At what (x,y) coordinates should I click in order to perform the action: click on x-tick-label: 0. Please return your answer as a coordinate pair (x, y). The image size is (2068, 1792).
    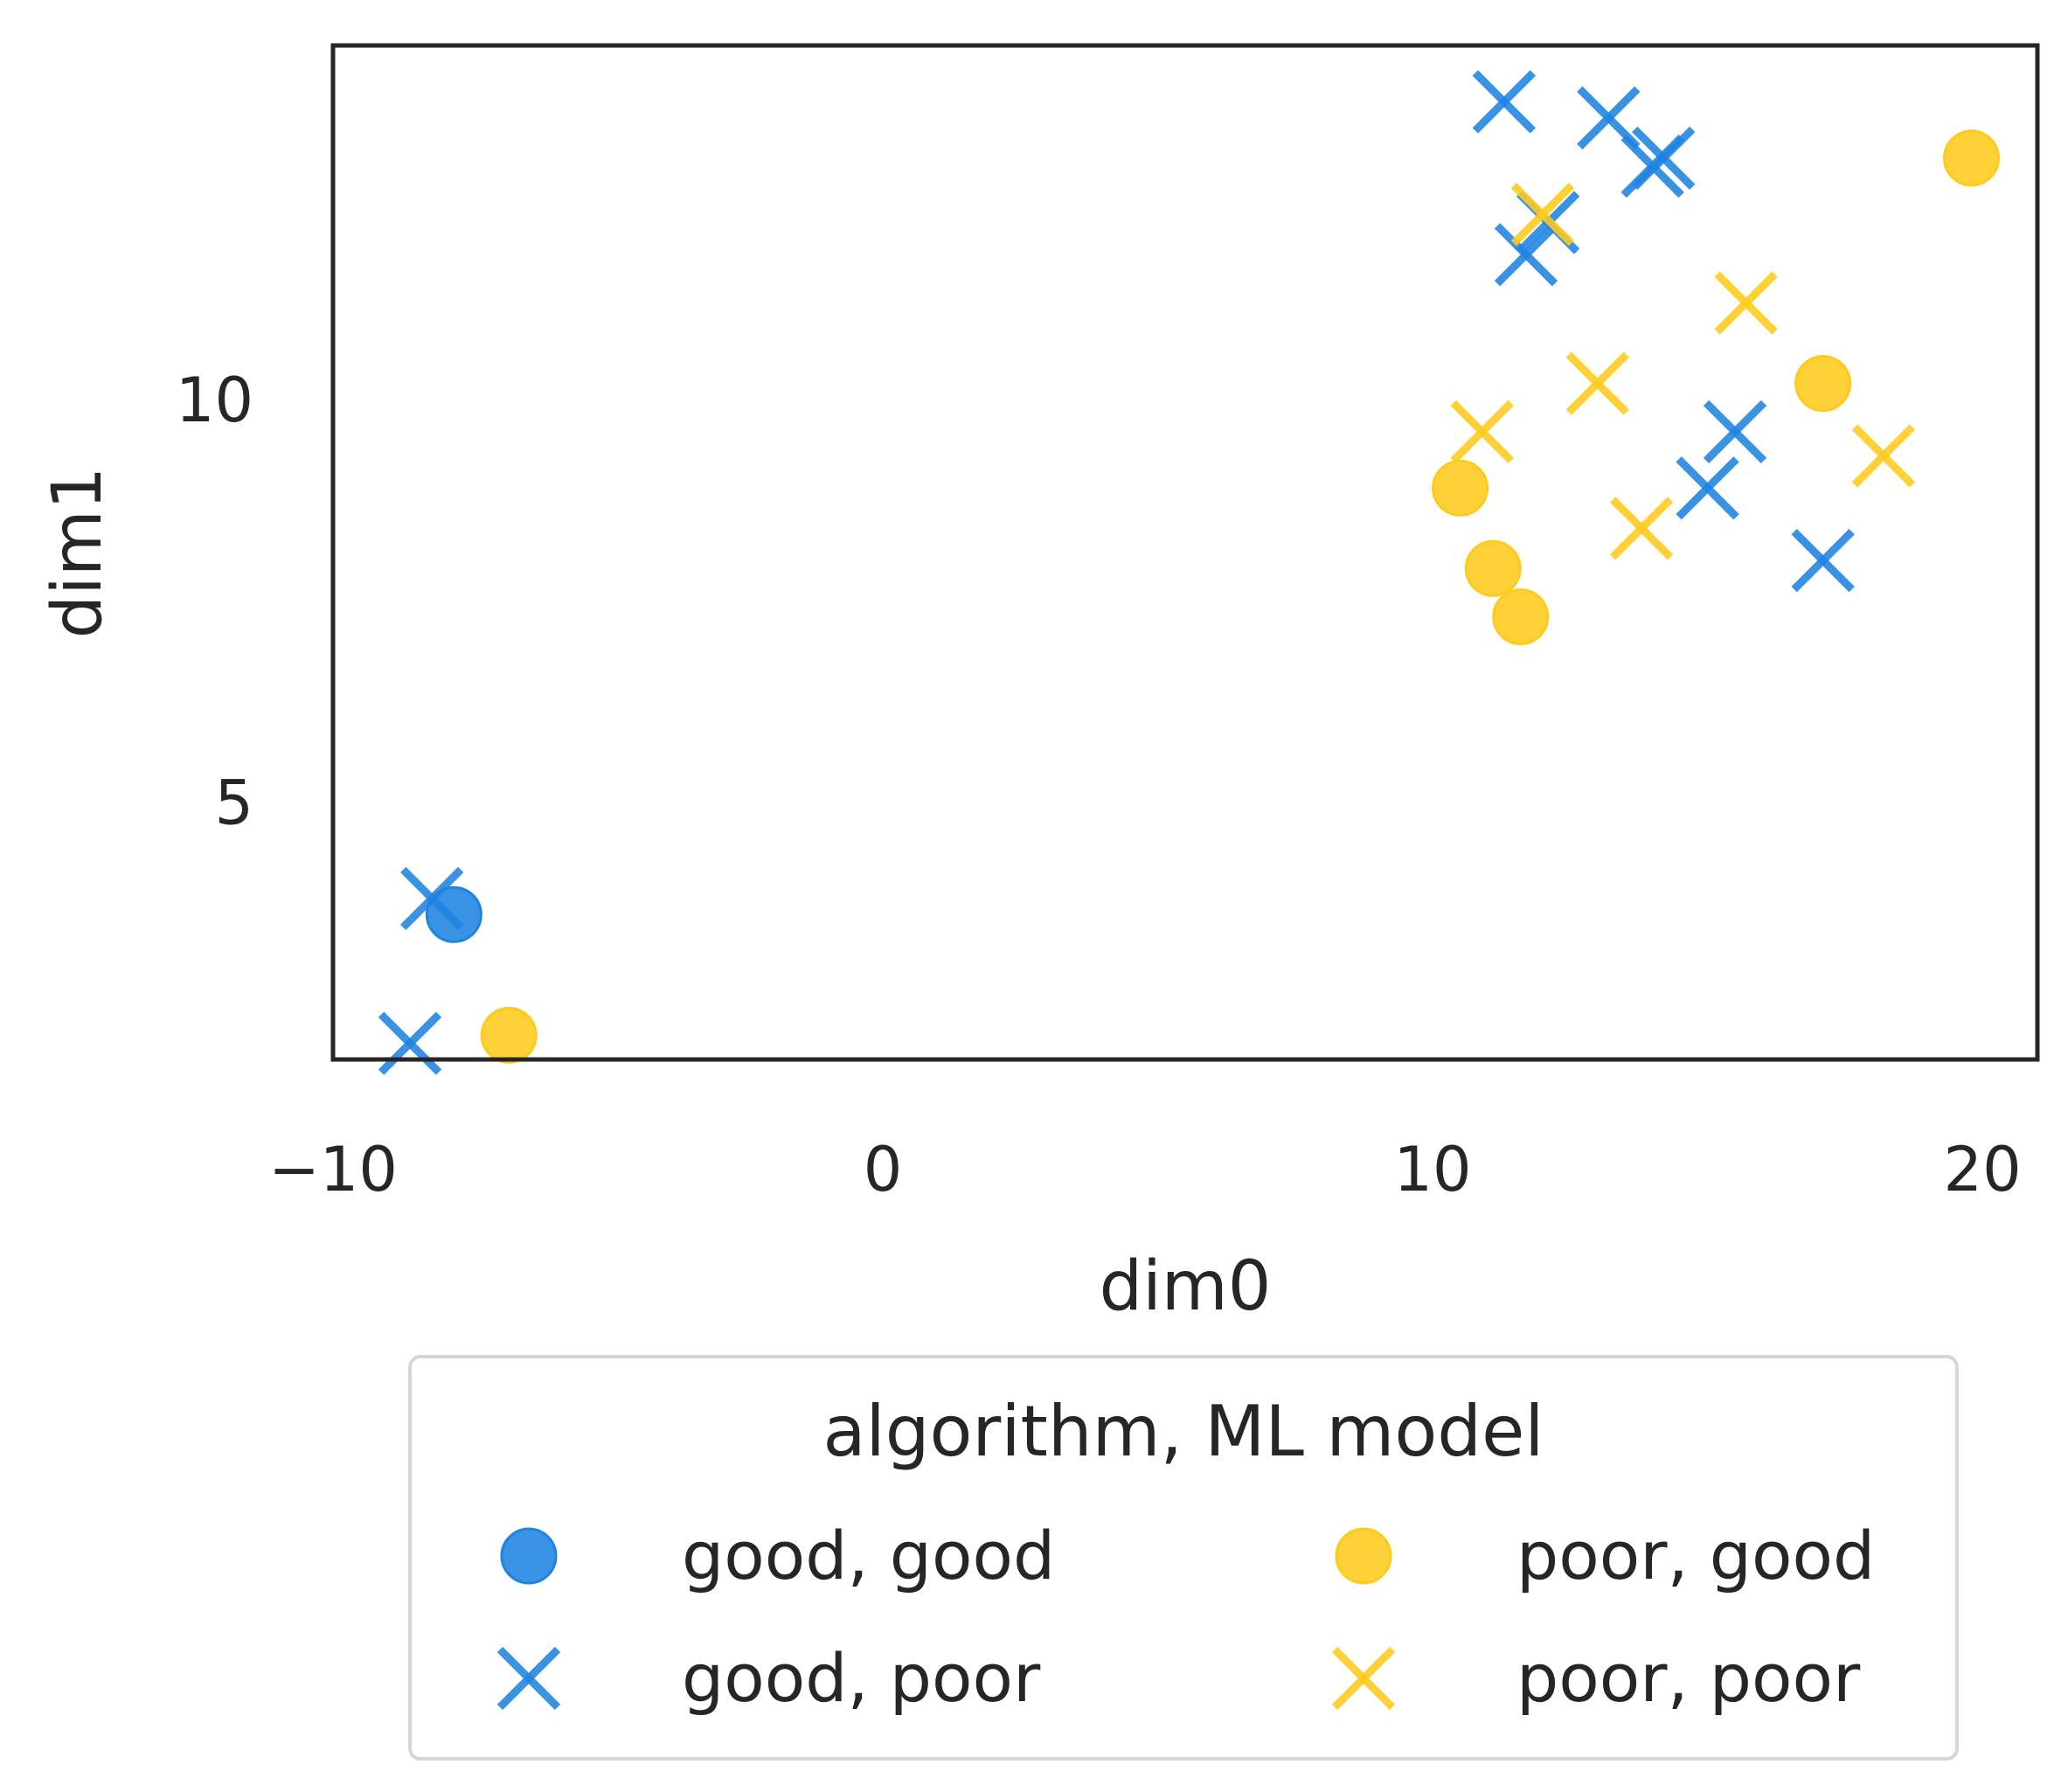
    Looking at the image, I should click on (883, 1169).